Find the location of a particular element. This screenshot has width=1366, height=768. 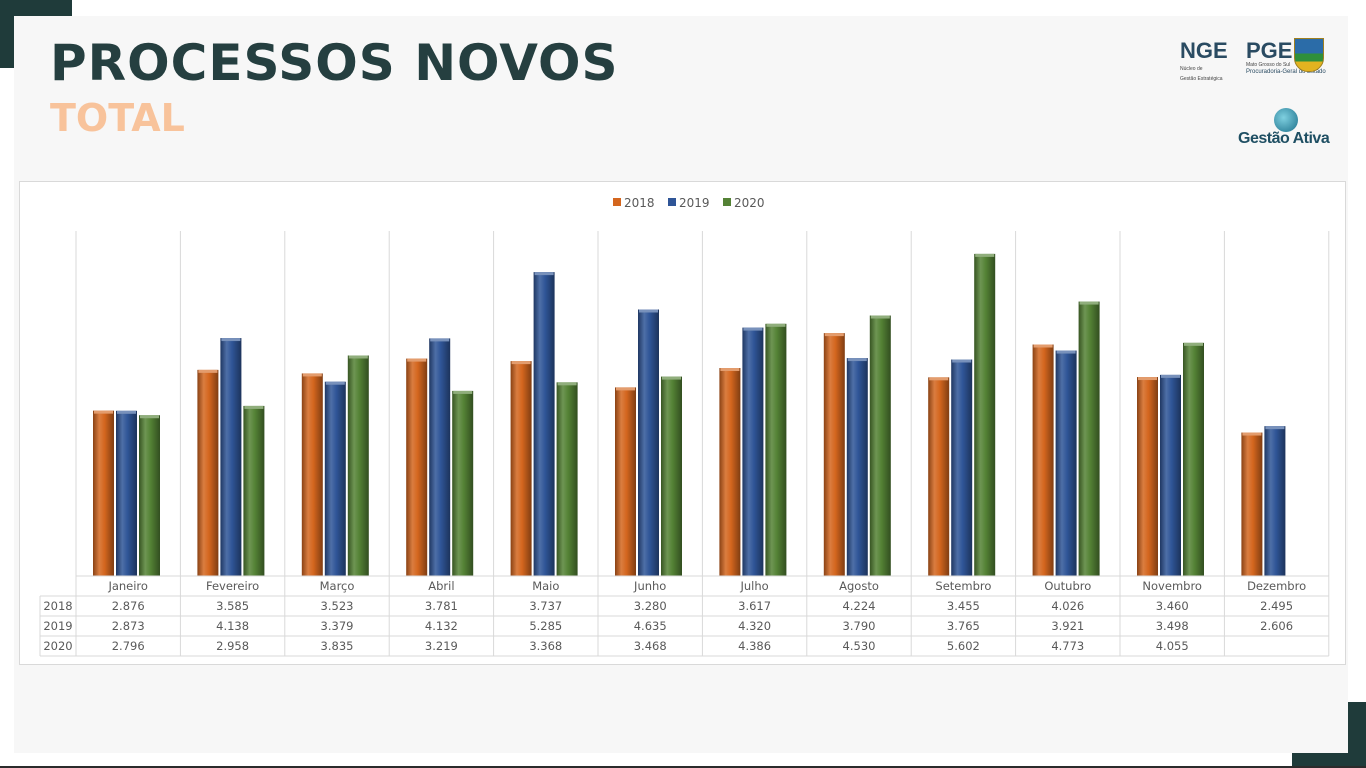

data-label-2019-Setembro: 3.765 is located at coordinates (963, 626).